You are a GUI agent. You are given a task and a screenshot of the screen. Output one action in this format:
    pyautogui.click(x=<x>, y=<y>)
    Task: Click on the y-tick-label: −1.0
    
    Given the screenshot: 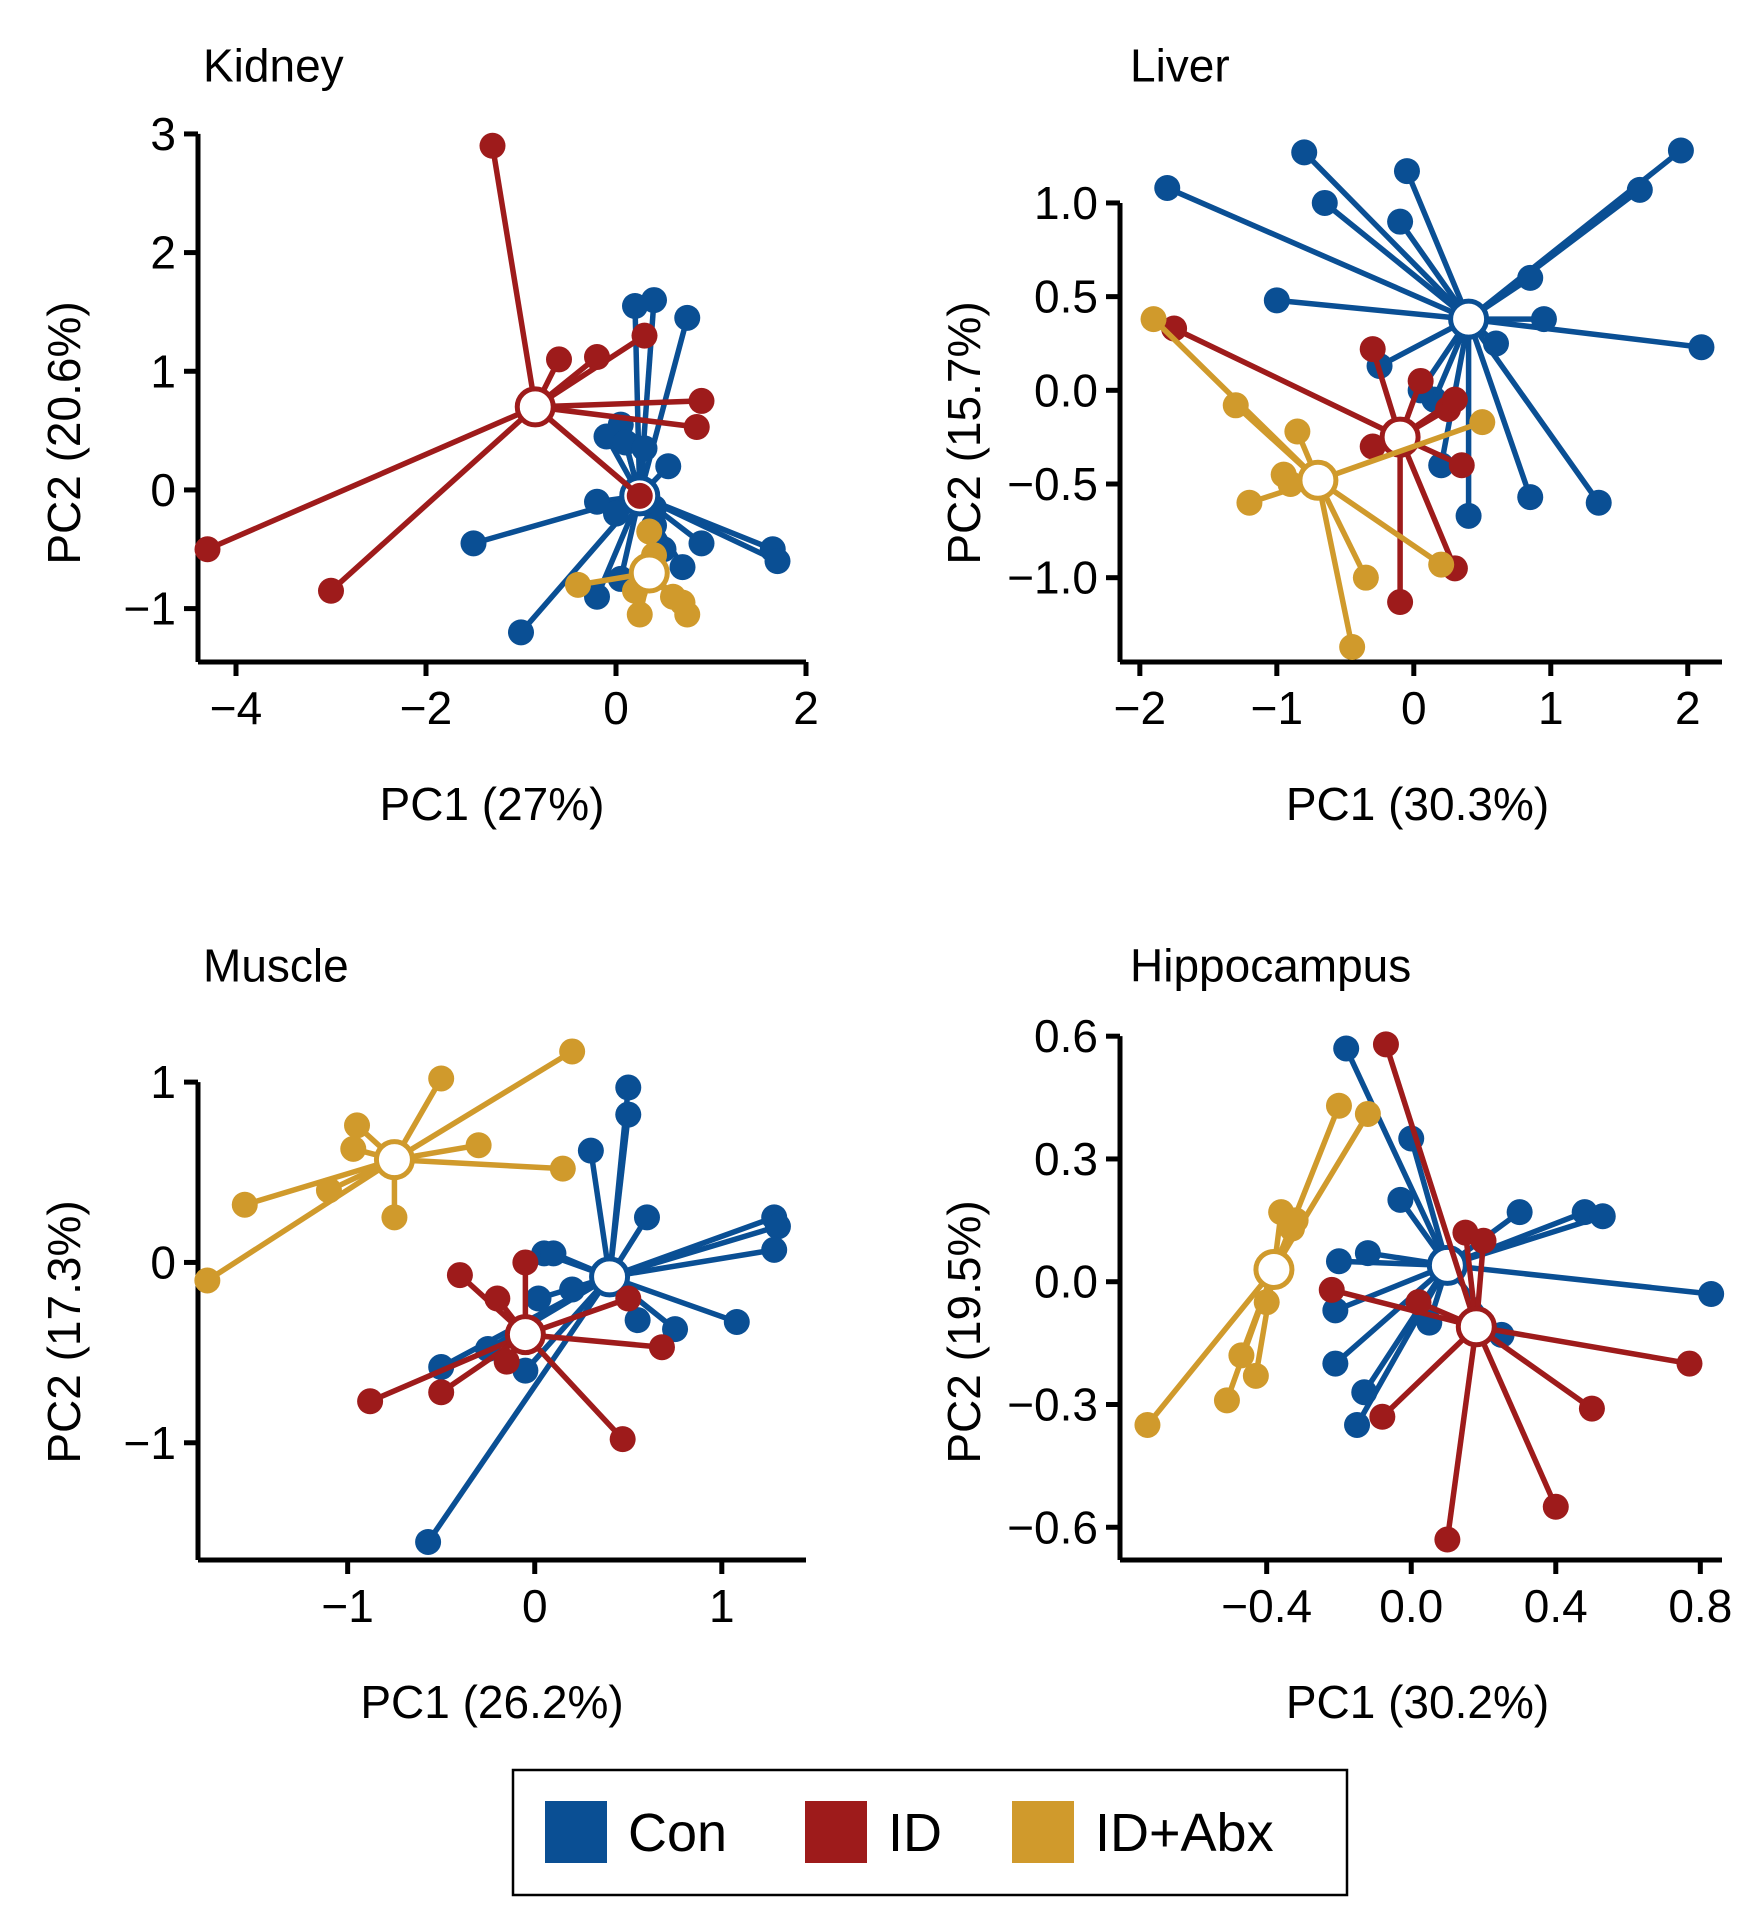 What is the action you would take?
    pyautogui.click(x=1052, y=578)
    